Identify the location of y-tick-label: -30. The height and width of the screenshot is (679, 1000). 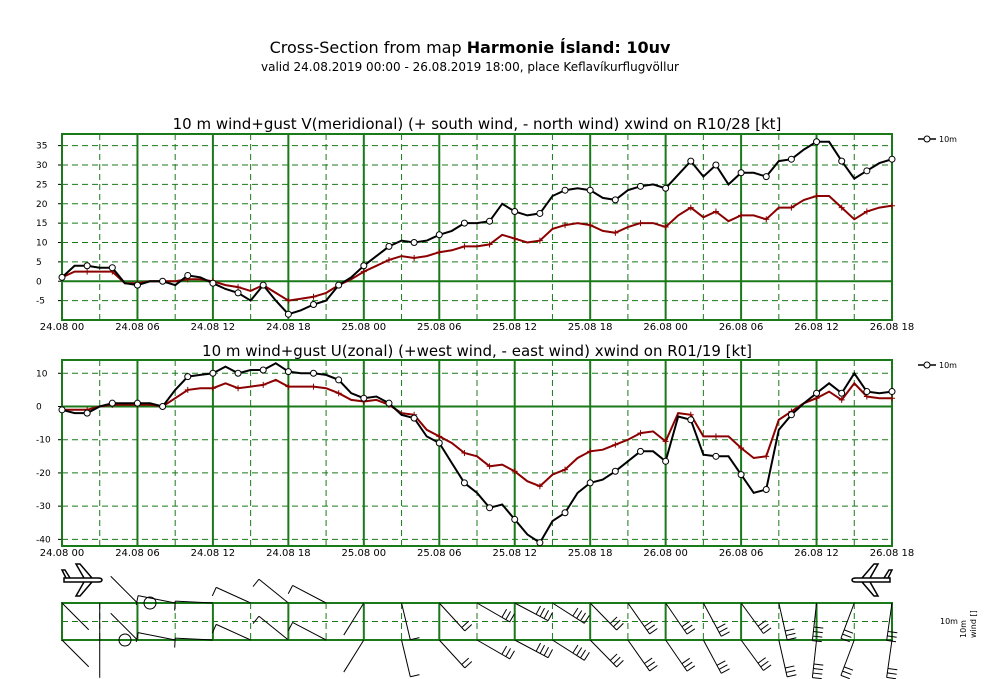
(43, 507).